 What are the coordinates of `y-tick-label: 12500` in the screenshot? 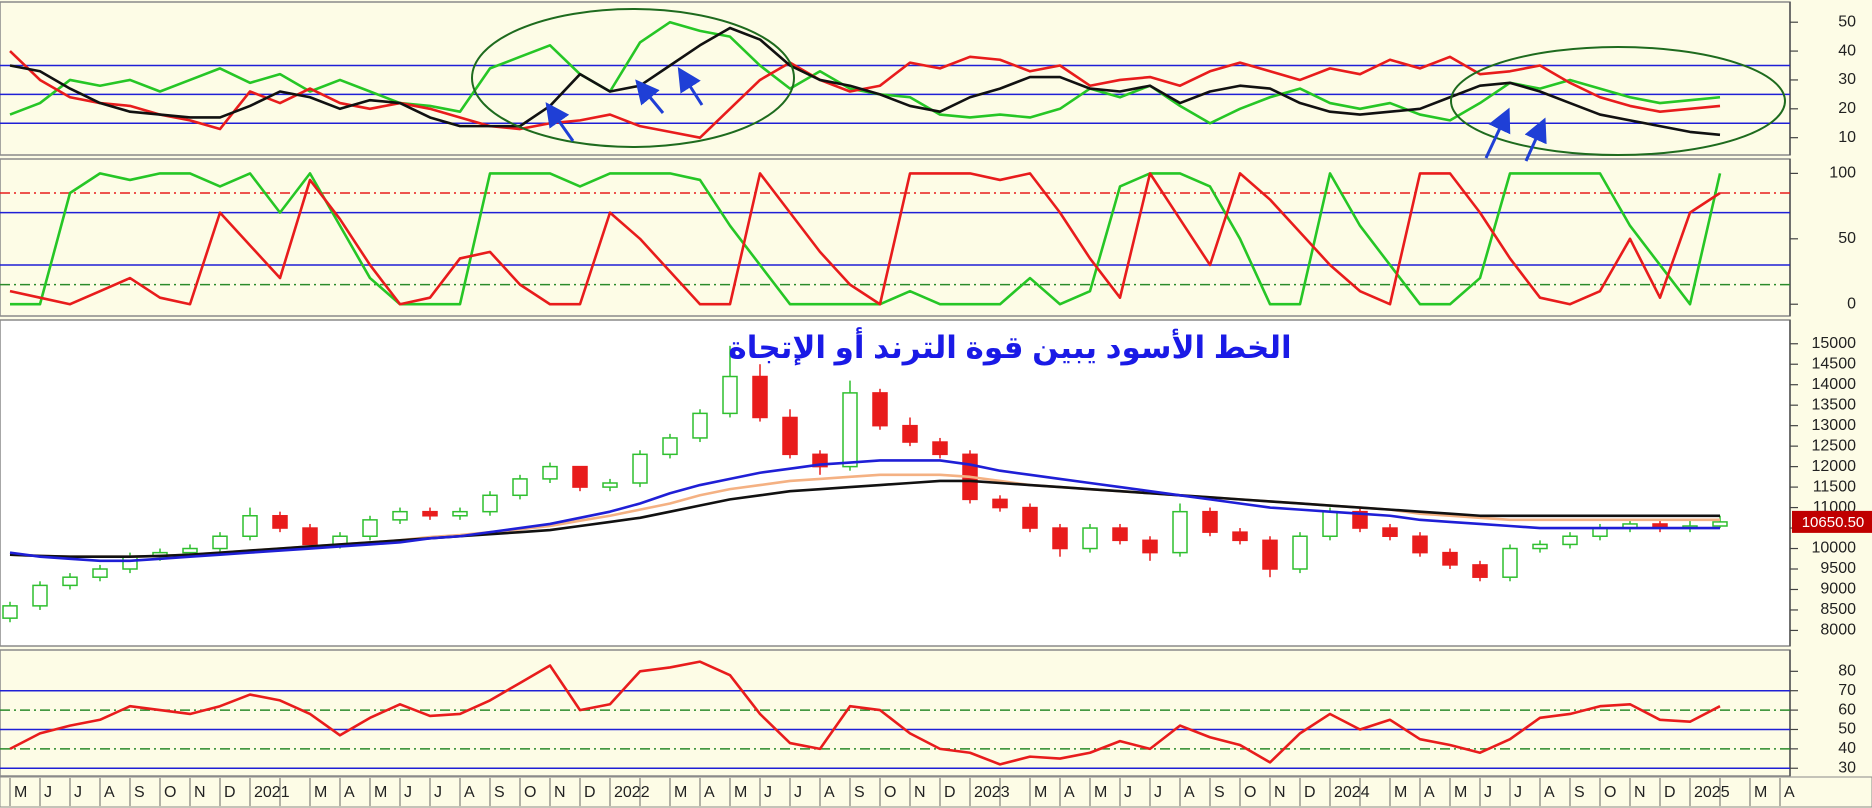 It's located at (1834, 445).